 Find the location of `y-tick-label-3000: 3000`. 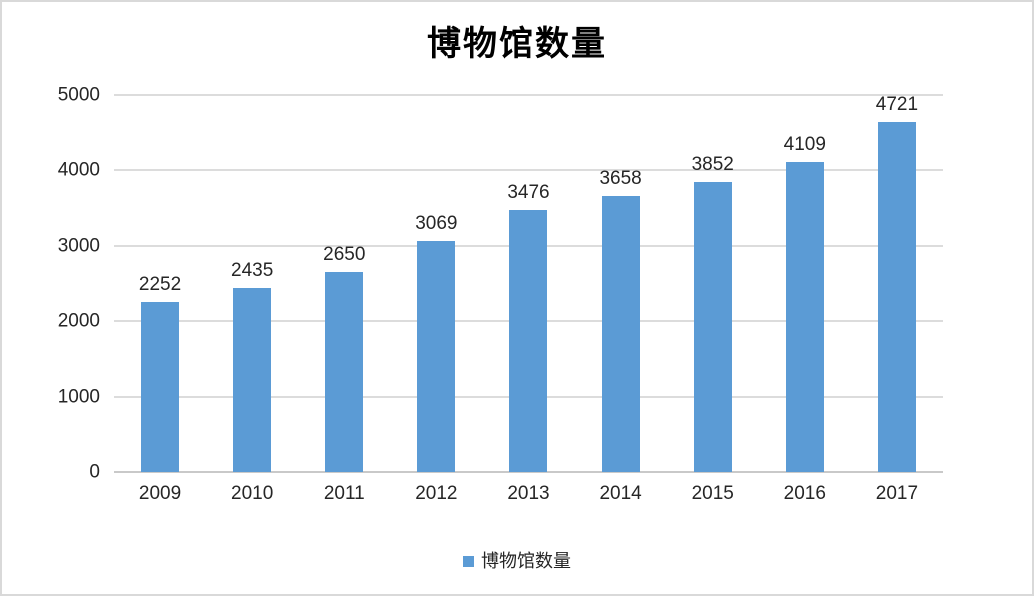

y-tick-label-3000: 3000 is located at coordinates (78, 246).